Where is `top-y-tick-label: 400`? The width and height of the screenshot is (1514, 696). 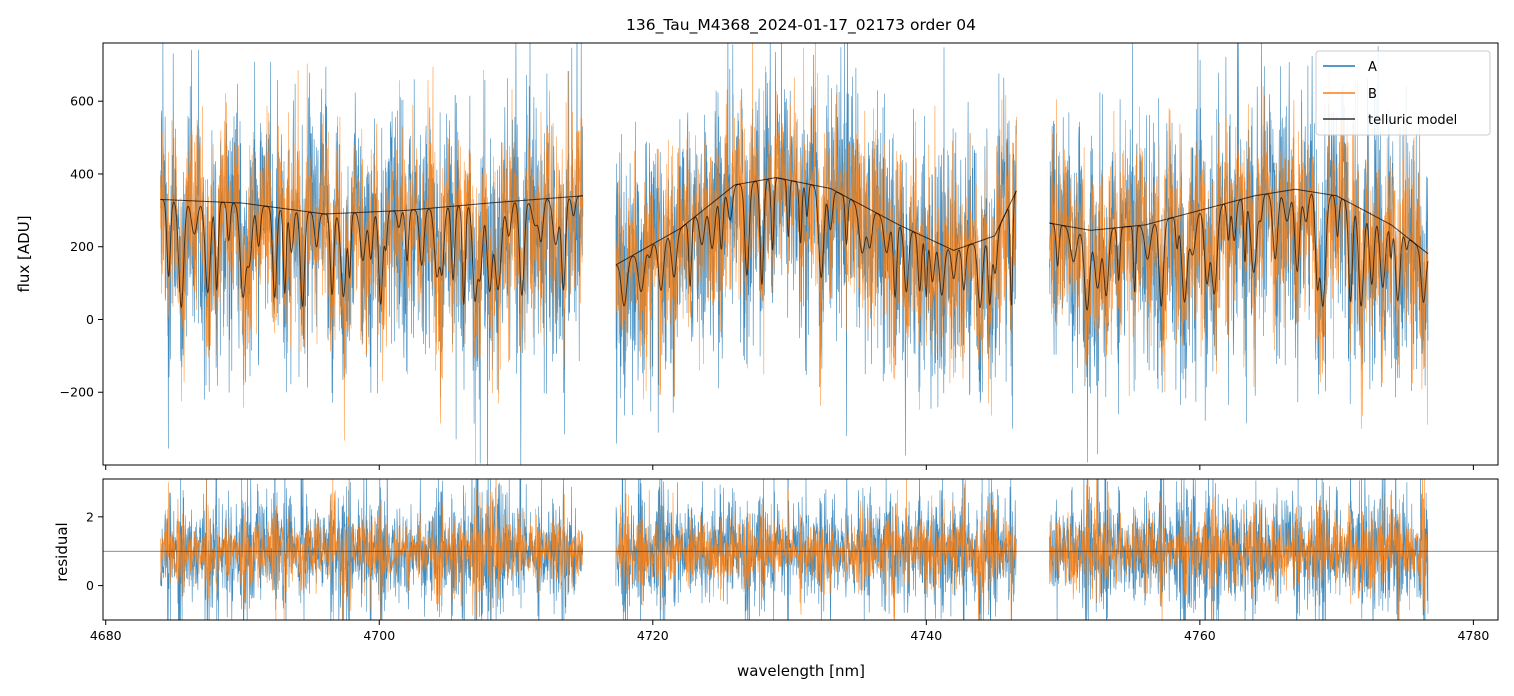 top-y-tick-label: 400 is located at coordinates (82, 173).